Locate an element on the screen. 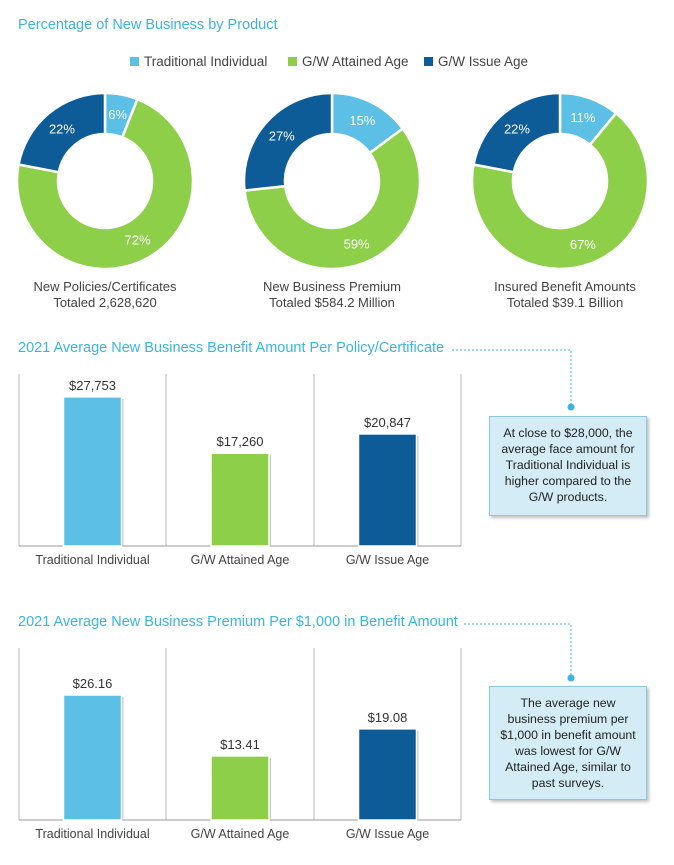  slice-label: 72% is located at coordinates (138, 240).